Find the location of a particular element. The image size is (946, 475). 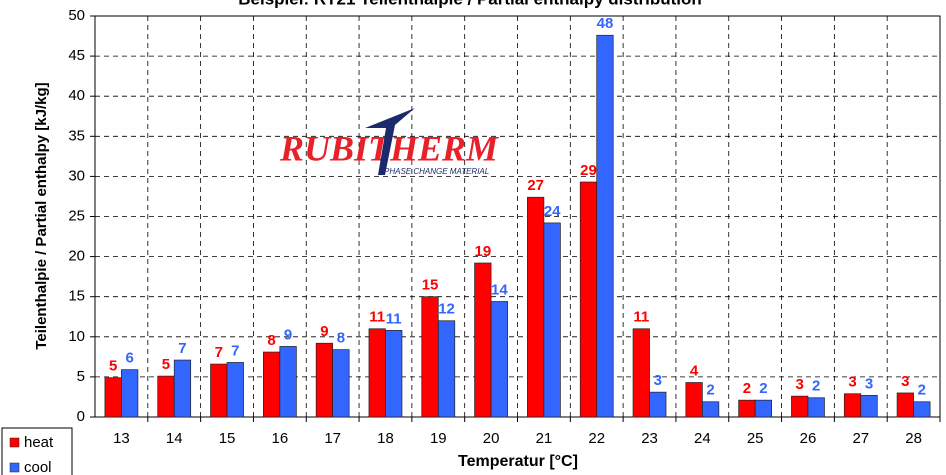

x-axis-label: Temperatur [°C] is located at coordinates (518, 461).